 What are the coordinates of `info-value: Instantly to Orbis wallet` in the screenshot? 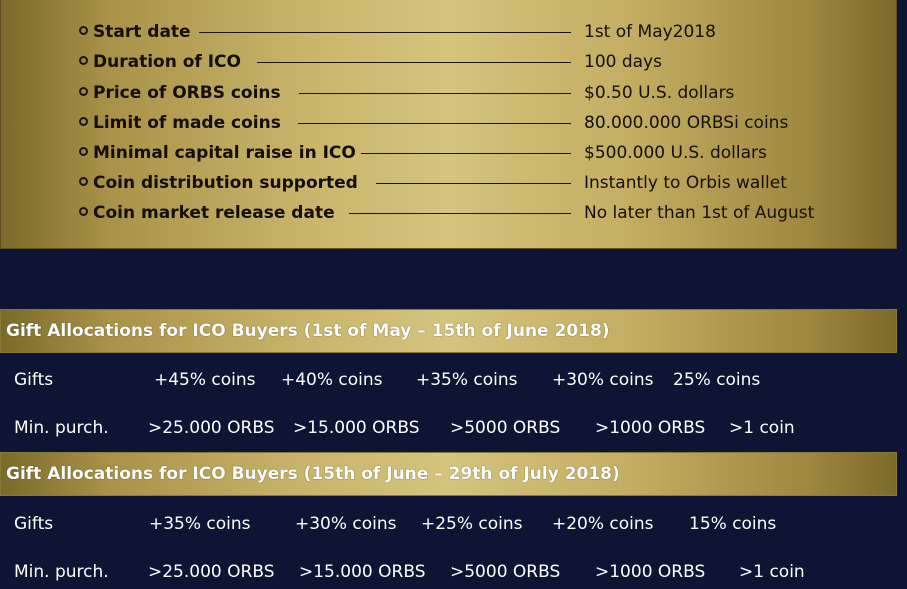 It's located at (685, 183).